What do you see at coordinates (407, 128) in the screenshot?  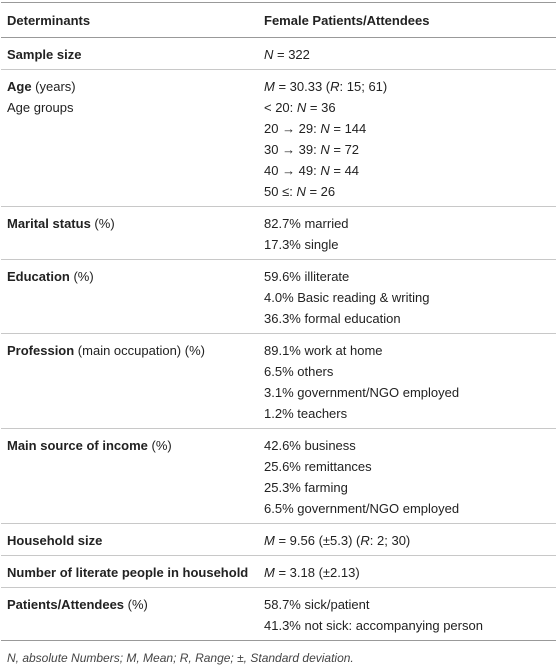 I see `cell-line: 20 → 29: N = 144` at bounding box center [407, 128].